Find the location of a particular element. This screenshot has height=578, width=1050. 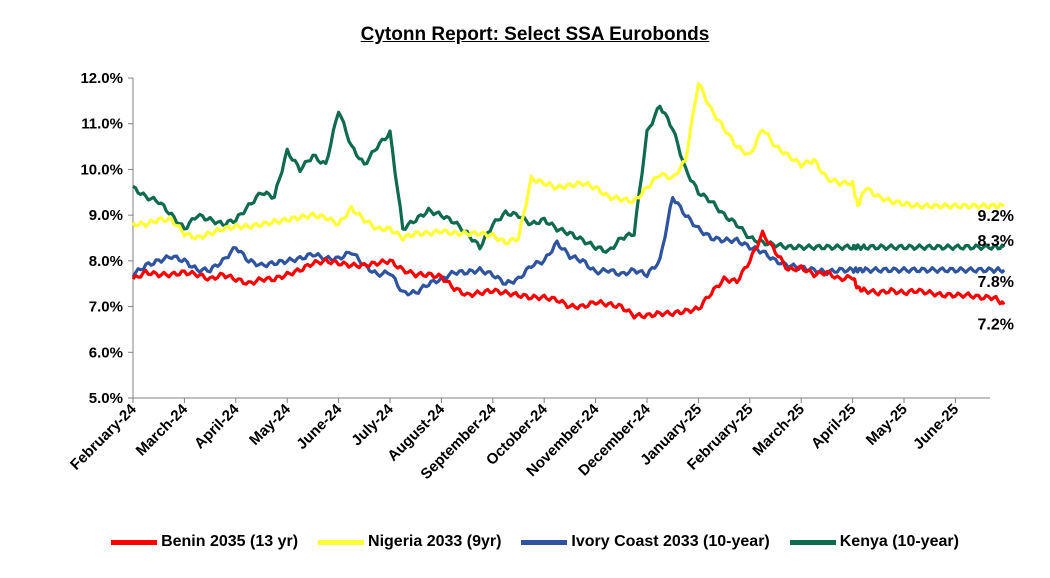

x-tick-label: June-25 is located at coordinates (936, 427).